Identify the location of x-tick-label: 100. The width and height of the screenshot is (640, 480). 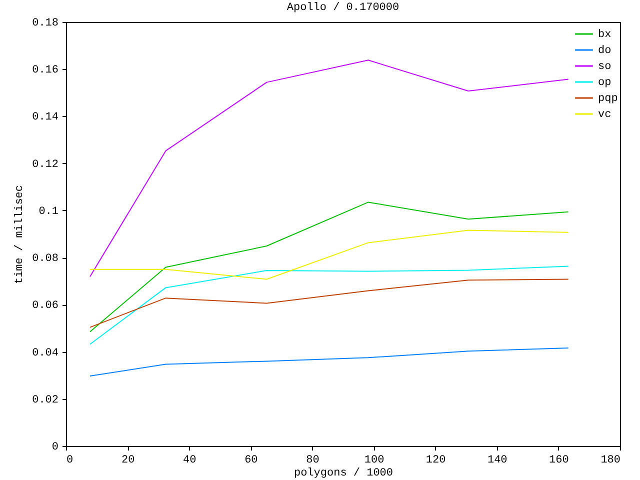
(374, 460).